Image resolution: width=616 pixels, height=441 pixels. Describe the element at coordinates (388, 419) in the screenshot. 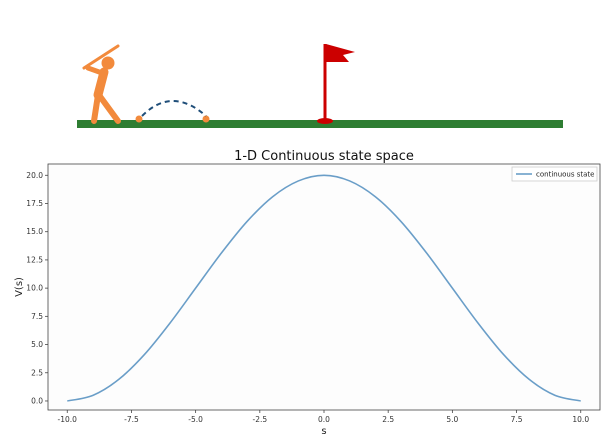

I see `x-tick-label: 2.5` at that location.